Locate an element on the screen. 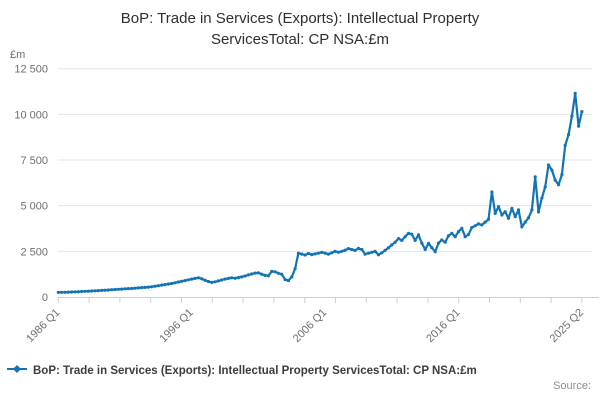 The height and width of the screenshot is (400, 600). y-tick-label: 5 000 is located at coordinates (34, 207).